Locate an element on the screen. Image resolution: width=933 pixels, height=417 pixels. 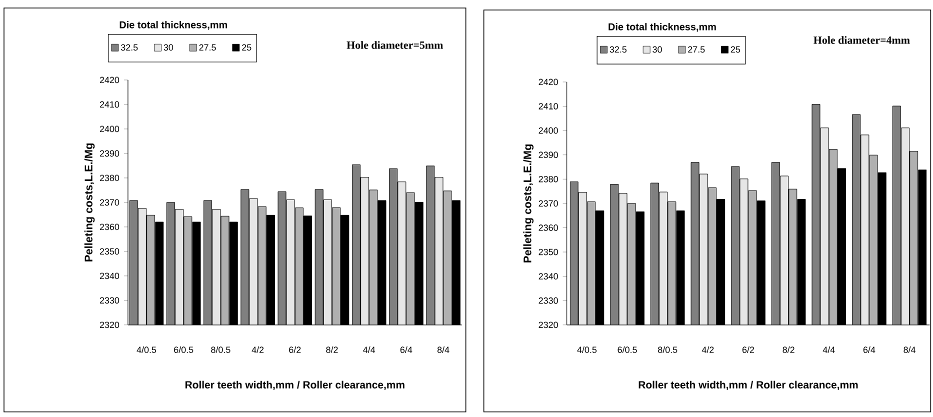
text: Hole diameter=4mm is located at coordinates (862, 40).